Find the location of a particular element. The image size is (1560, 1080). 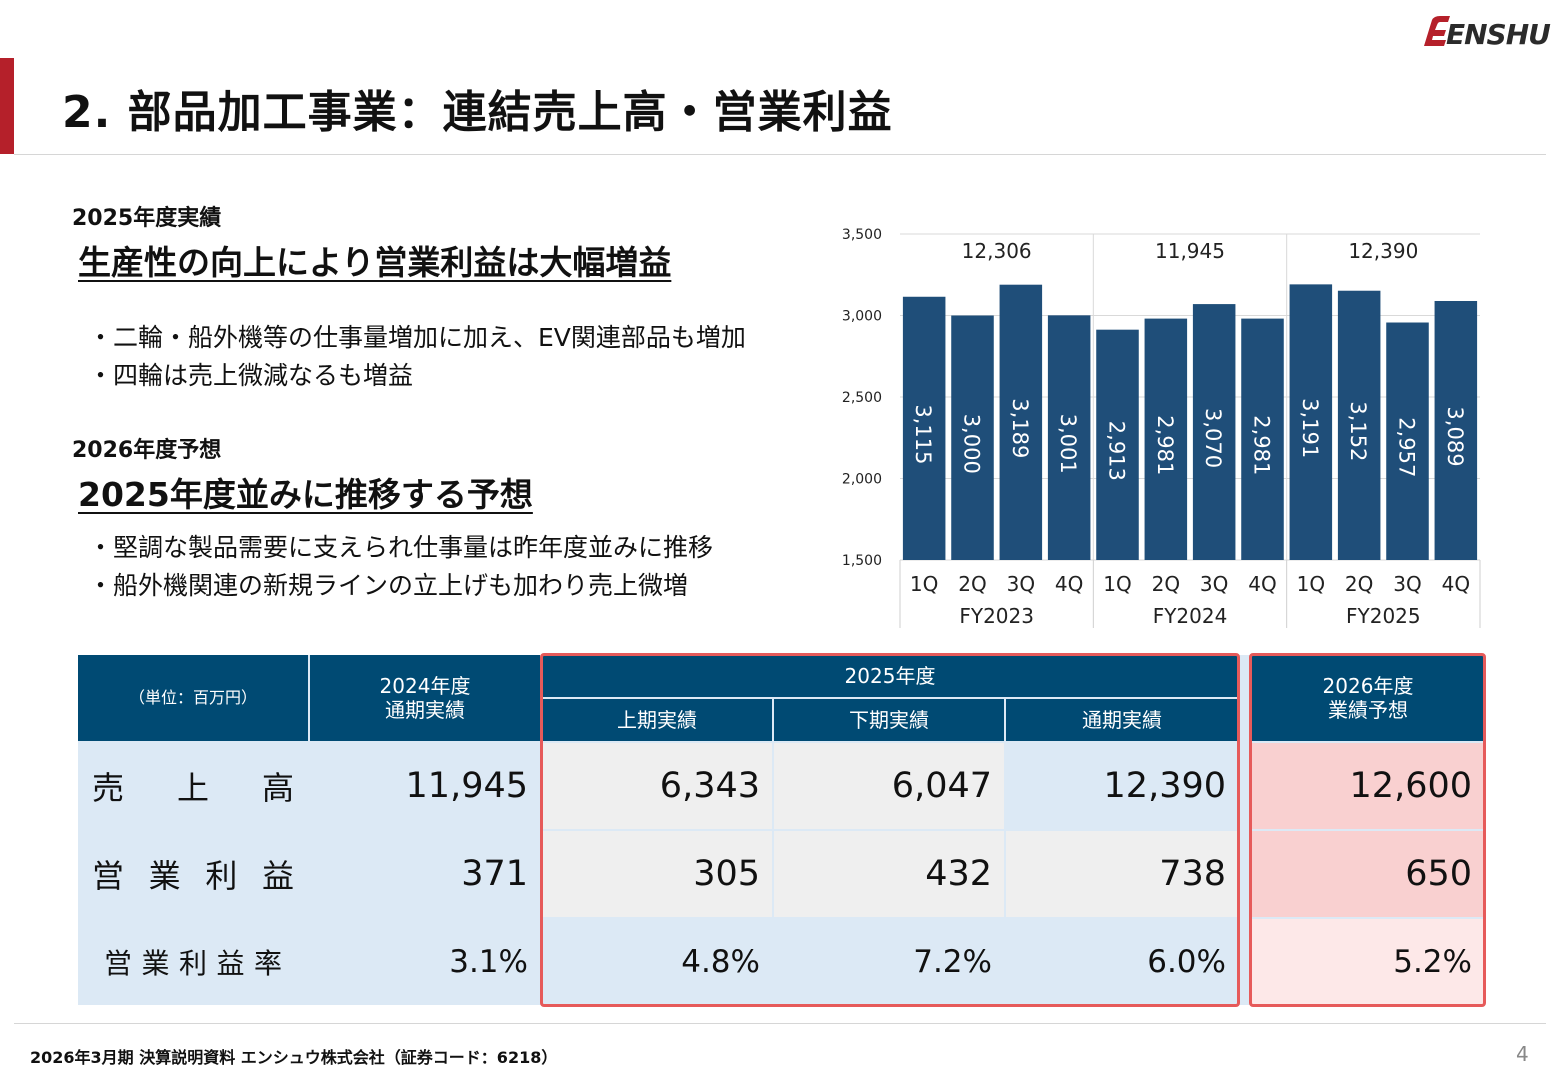

title-divider is located at coordinates (780, 154).